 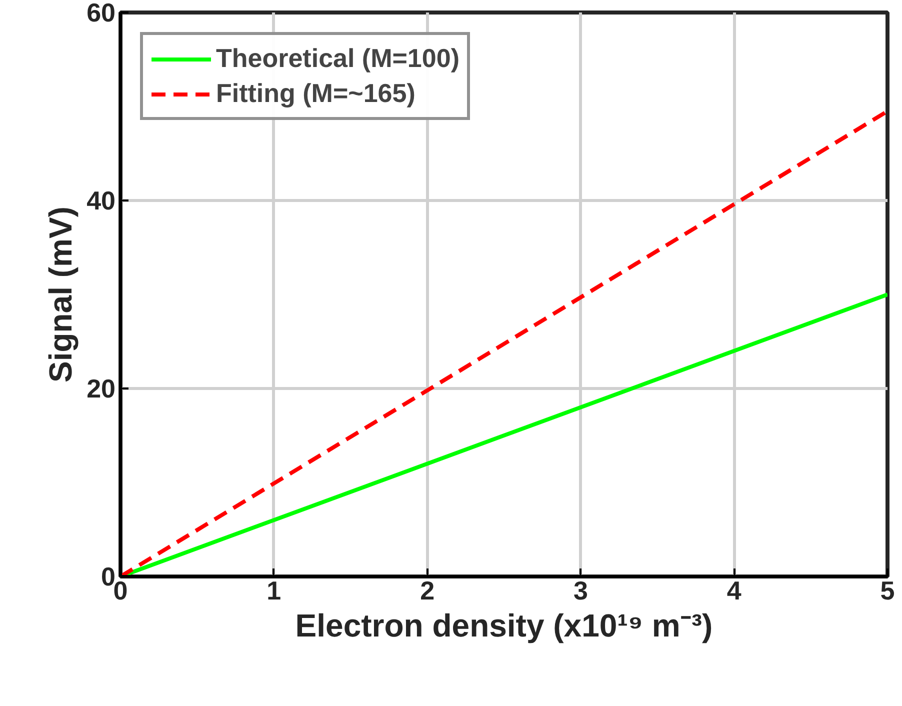 What do you see at coordinates (274, 591) in the screenshot?
I see `x-tick-label: 1` at bounding box center [274, 591].